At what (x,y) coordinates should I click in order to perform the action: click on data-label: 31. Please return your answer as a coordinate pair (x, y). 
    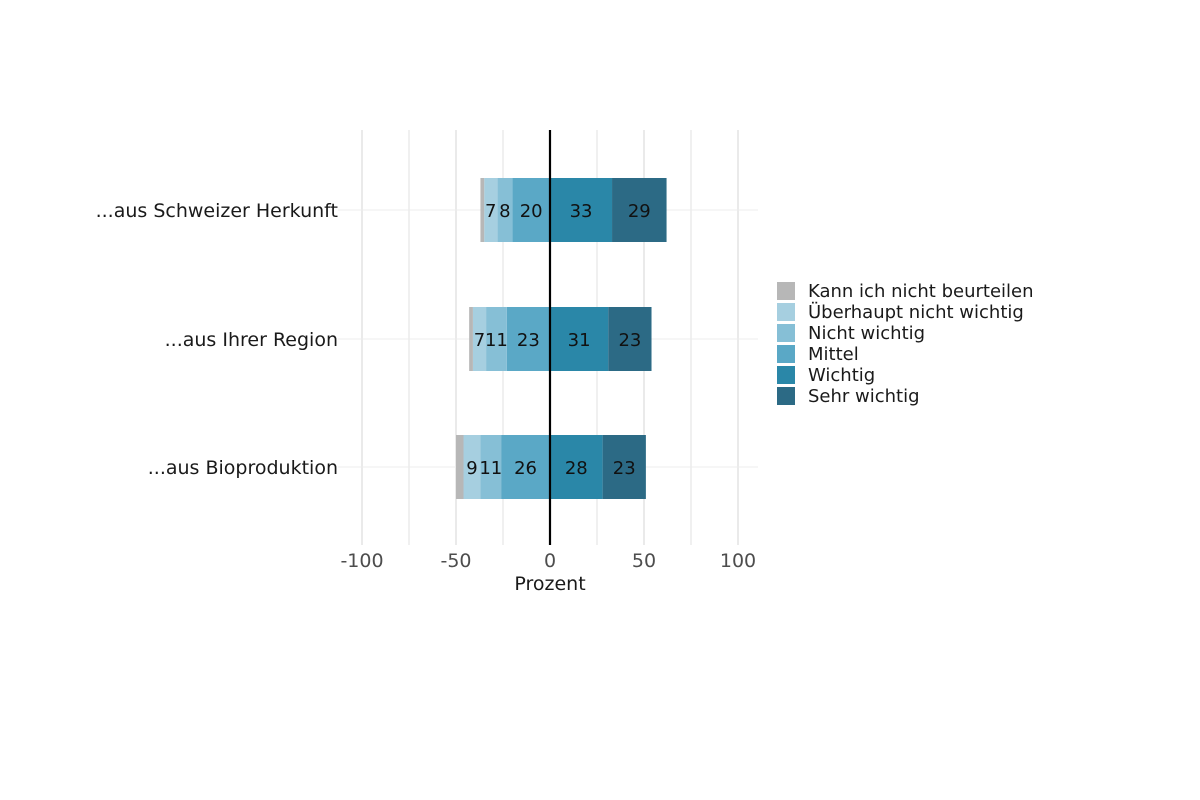
    Looking at the image, I should click on (579, 340).